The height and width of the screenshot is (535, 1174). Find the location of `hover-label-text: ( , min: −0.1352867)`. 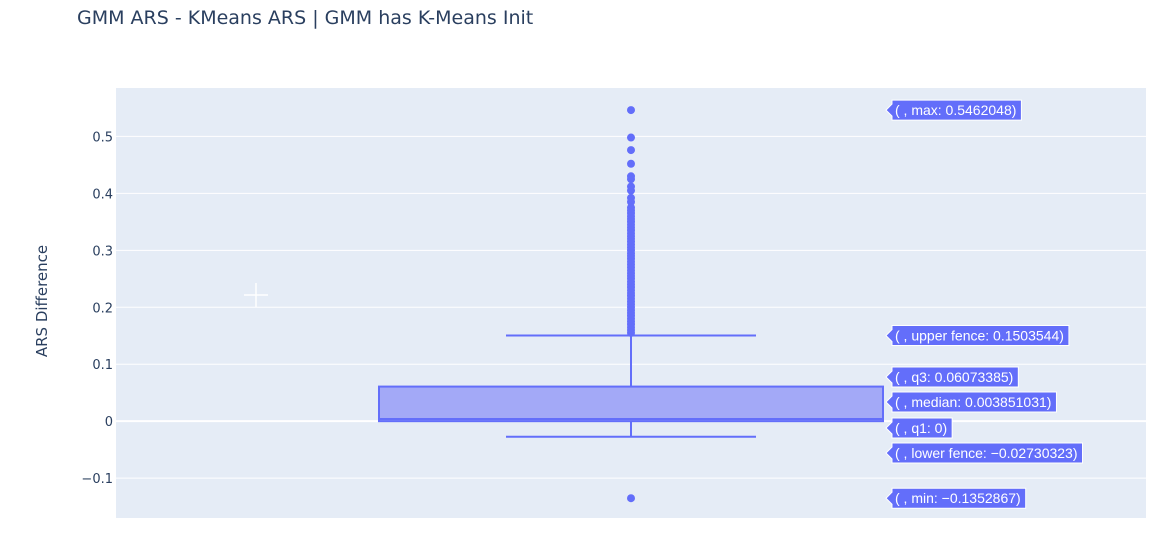

hover-label-text: ( , min: −0.1352867) is located at coordinates (958, 498).